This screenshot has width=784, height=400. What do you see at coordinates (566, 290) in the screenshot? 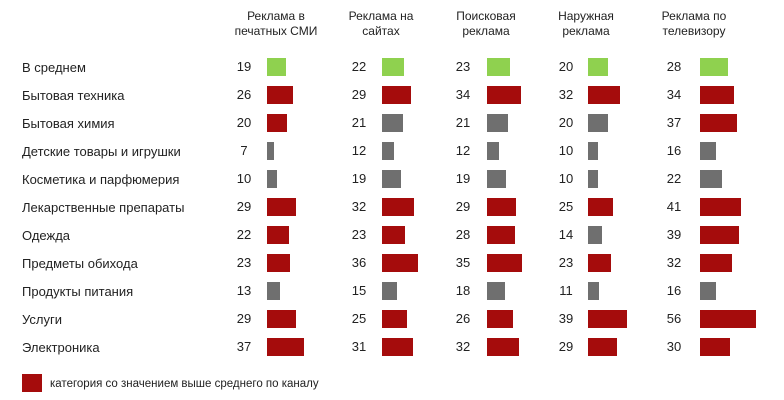
I see `value-label: 11` at bounding box center [566, 290].